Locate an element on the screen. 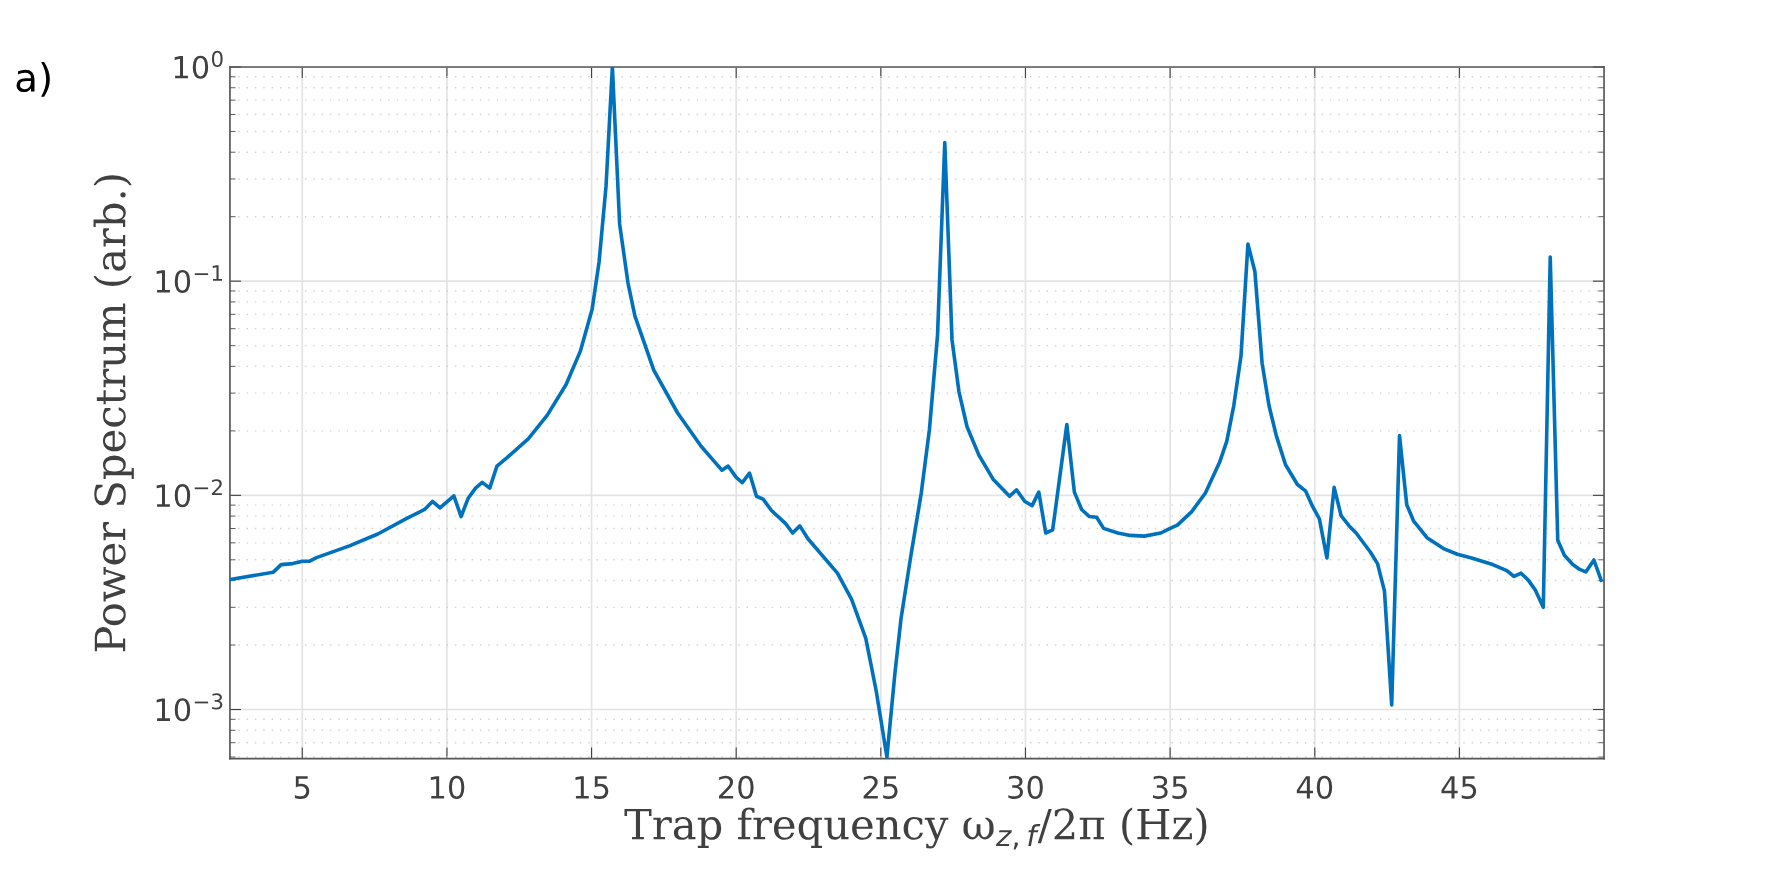  x-axis-title: Trap frequency ω$_{z,f}$/2π (Hz) is located at coordinates (915, 828).